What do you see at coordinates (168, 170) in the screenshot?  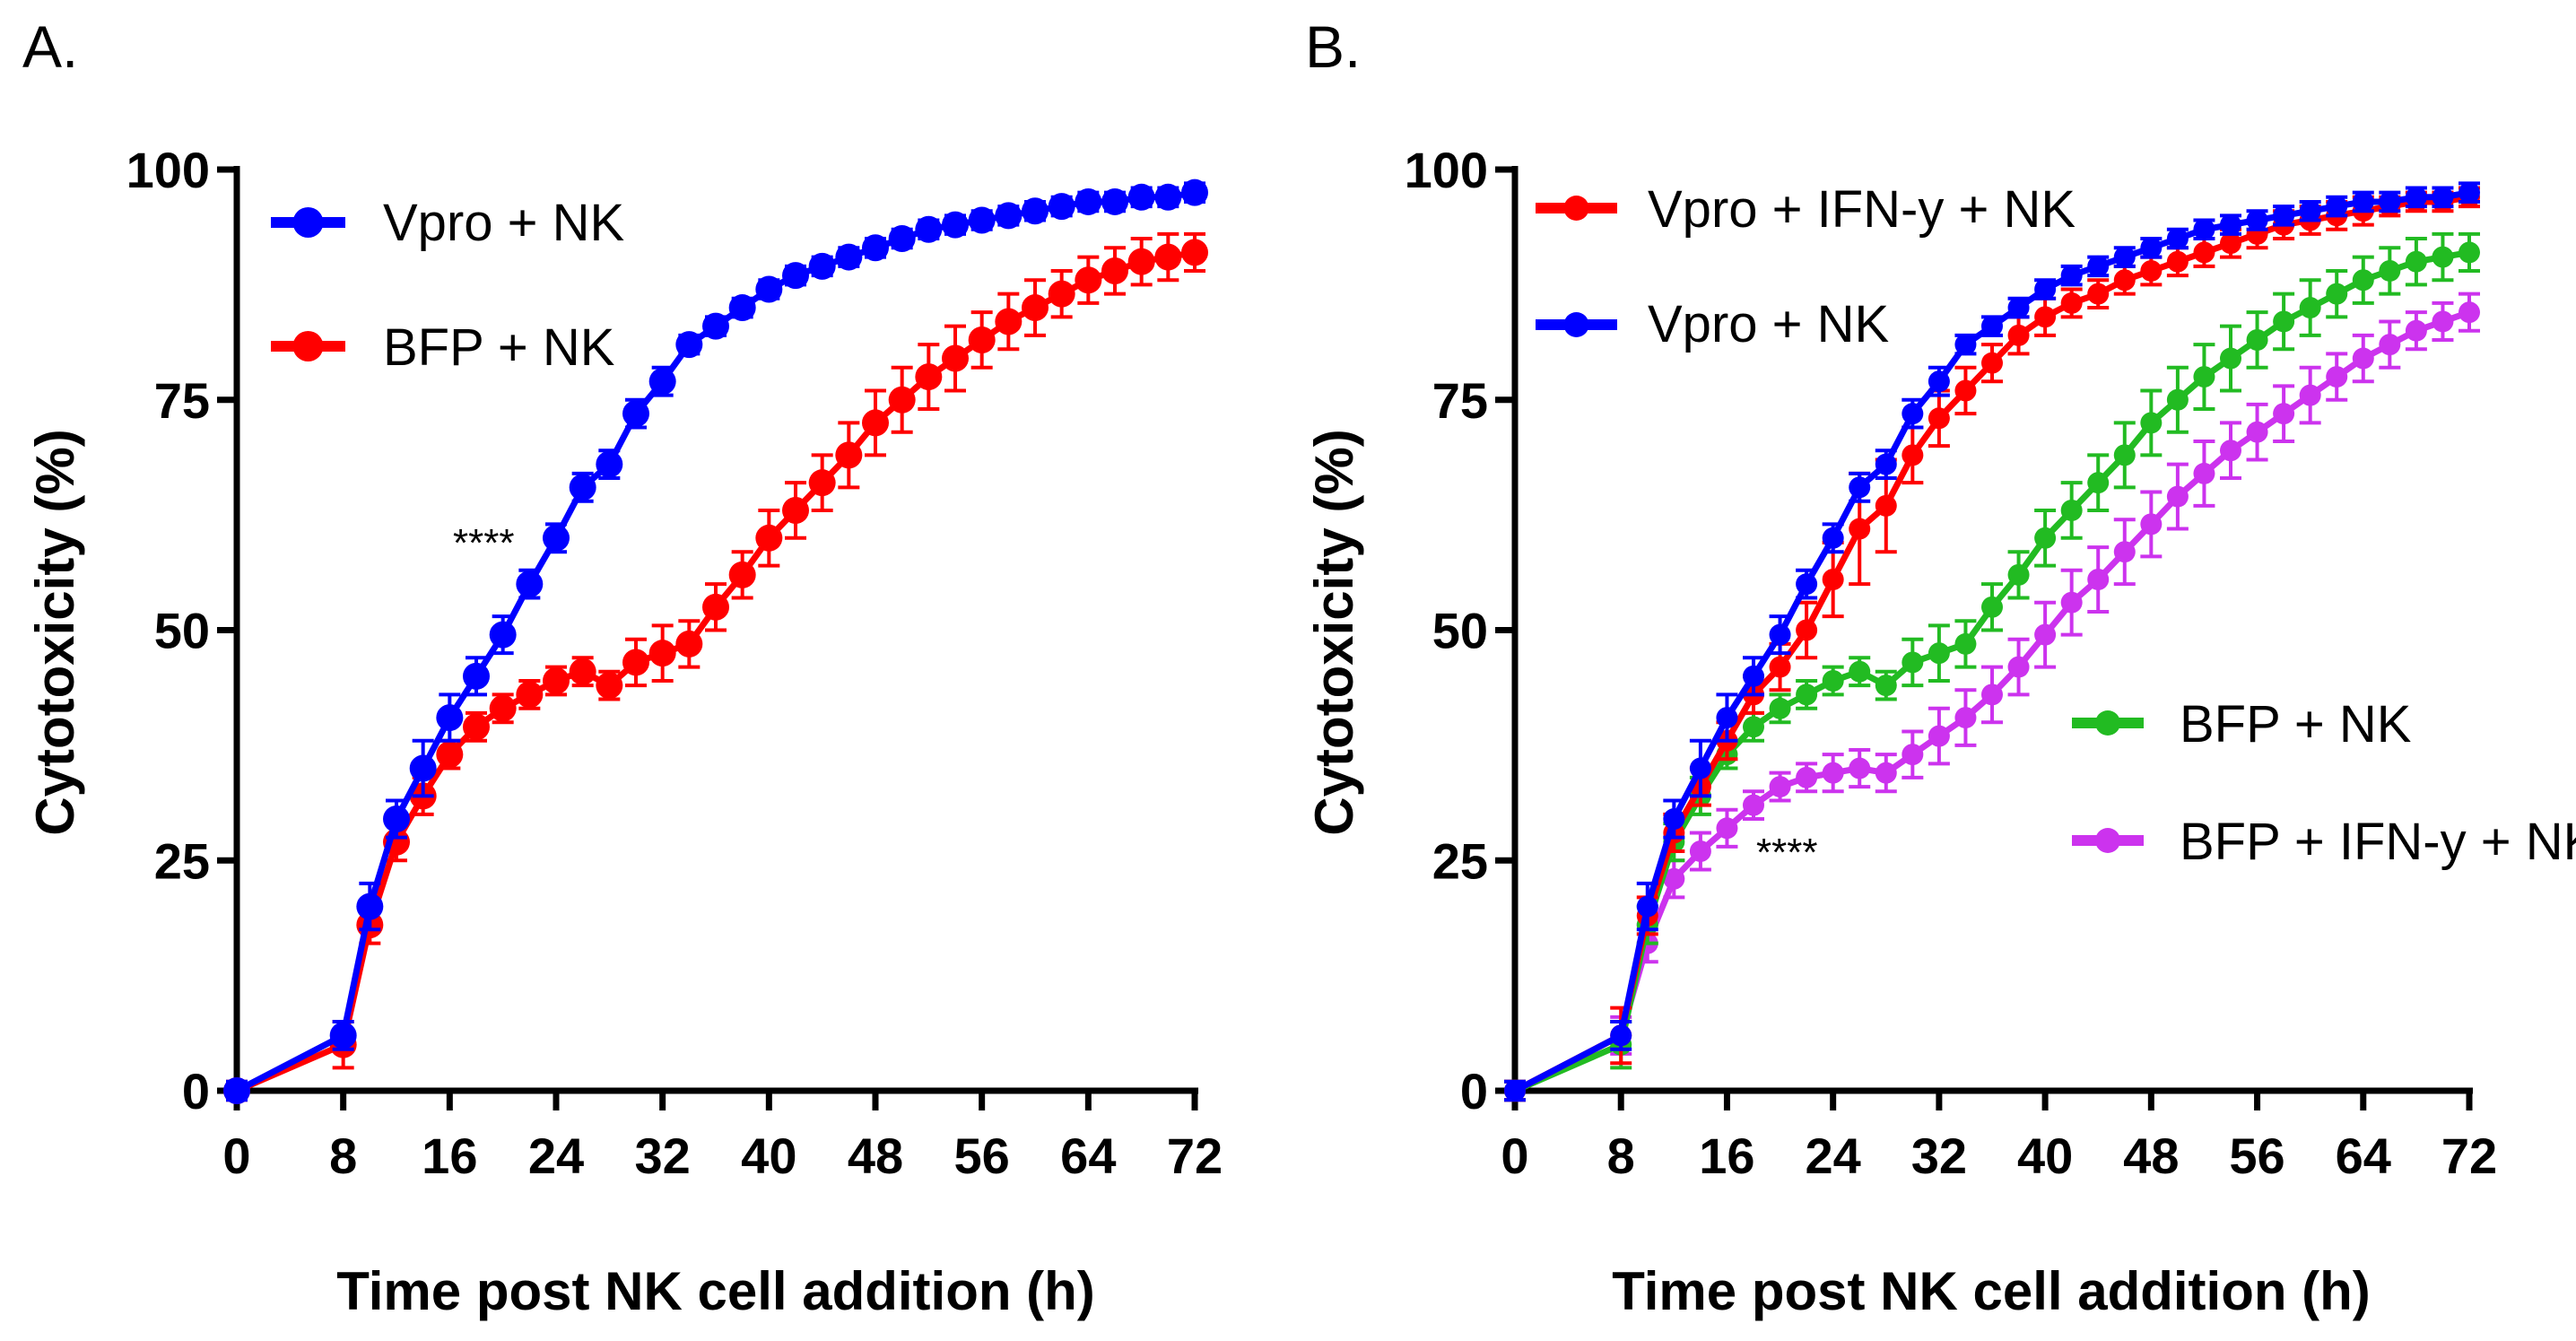 I see `y-tick-label: 100` at bounding box center [168, 170].